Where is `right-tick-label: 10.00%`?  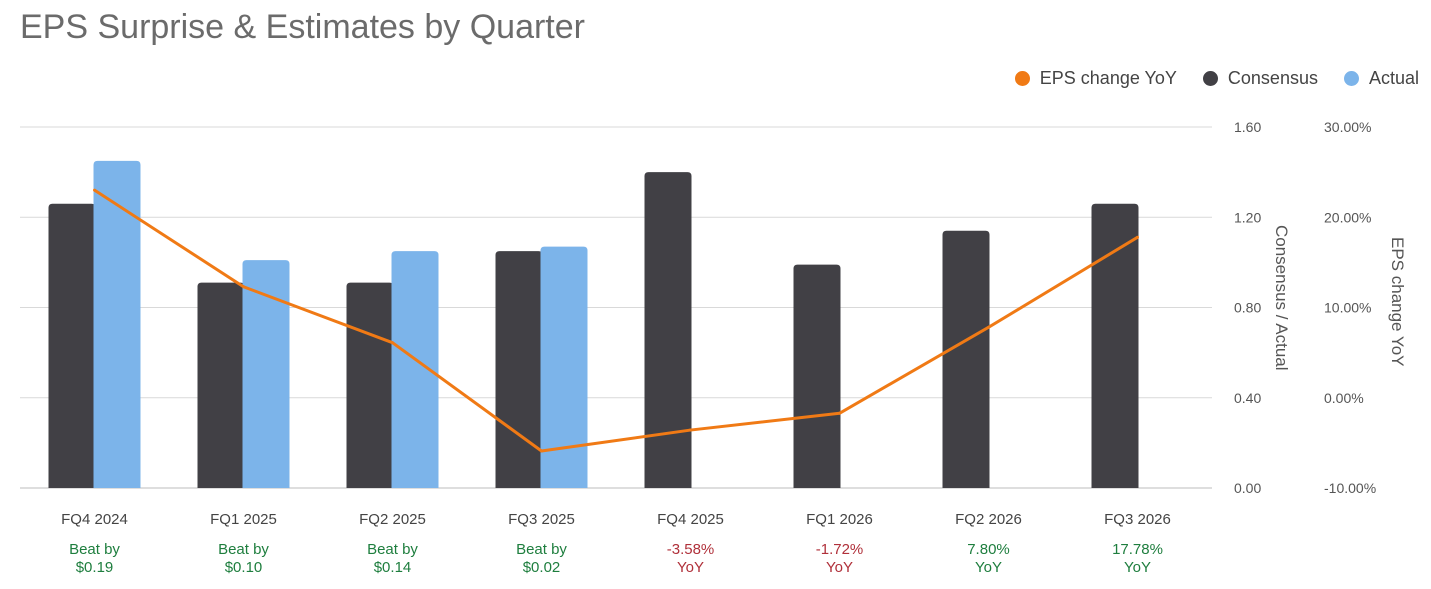
right-tick-label: 10.00% is located at coordinates (1347, 308).